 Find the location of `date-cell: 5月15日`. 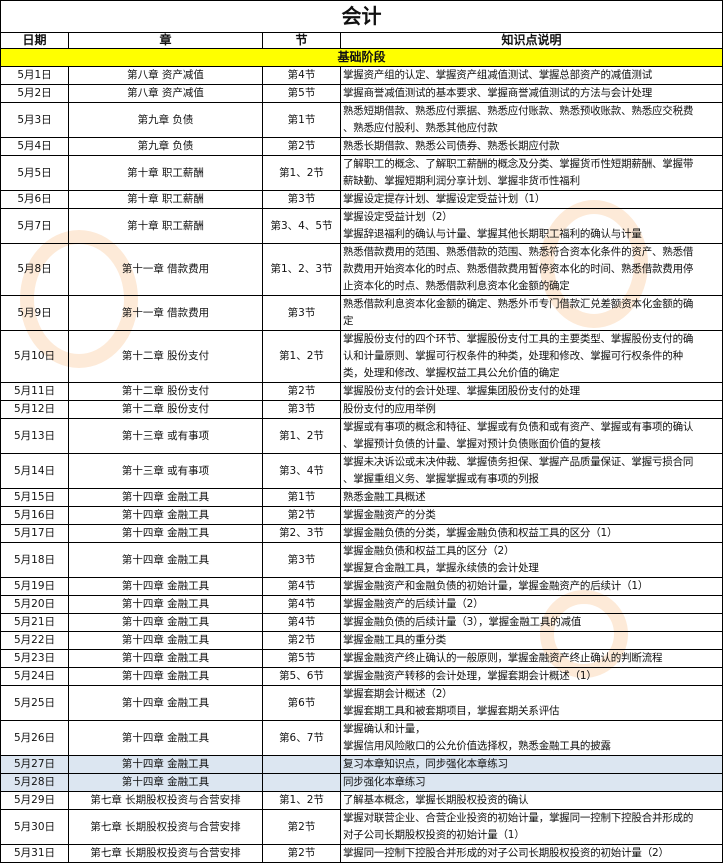

date-cell: 5月15日 is located at coordinates (34, 497).